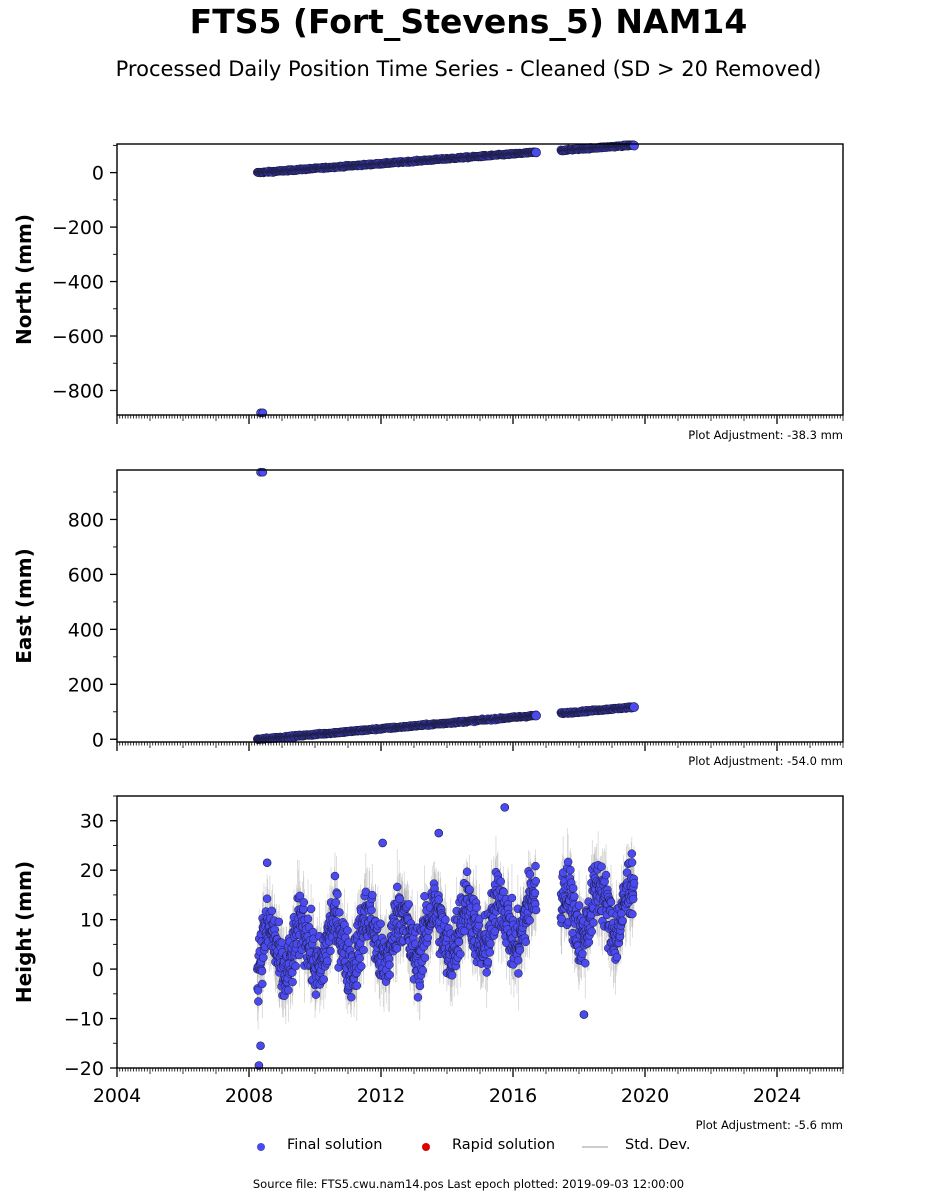  What do you see at coordinates (78, 337) in the screenshot?
I see `y-tick-label: −600` at bounding box center [78, 337].